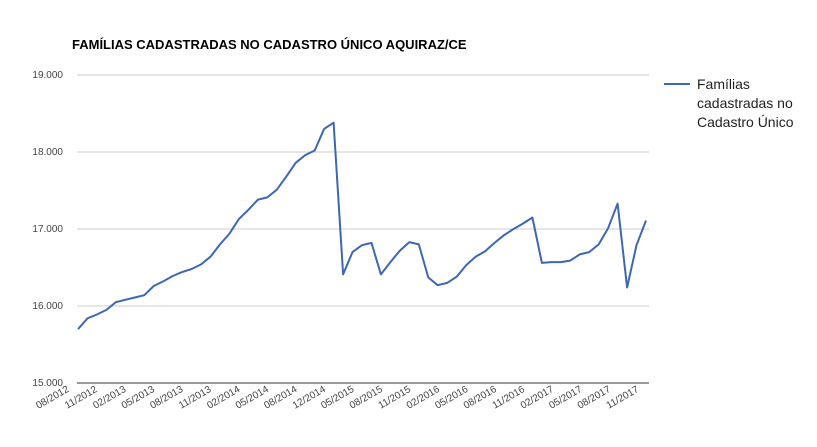 This screenshot has height=447, width=817. Describe the element at coordinates (677, 84) in the screenshot. I see `legend-swatch` at that location.